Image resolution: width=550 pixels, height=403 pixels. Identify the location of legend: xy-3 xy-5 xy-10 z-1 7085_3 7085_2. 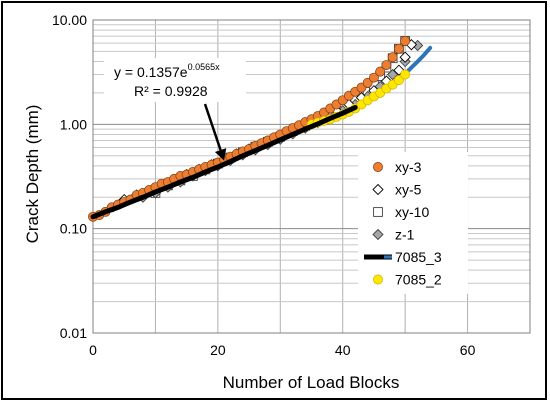
(413, 223).